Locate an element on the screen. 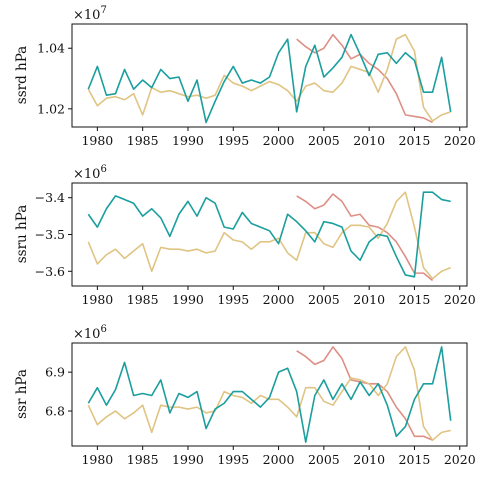  ylabel: ssrd hPa is located at coordinates (22, 75).